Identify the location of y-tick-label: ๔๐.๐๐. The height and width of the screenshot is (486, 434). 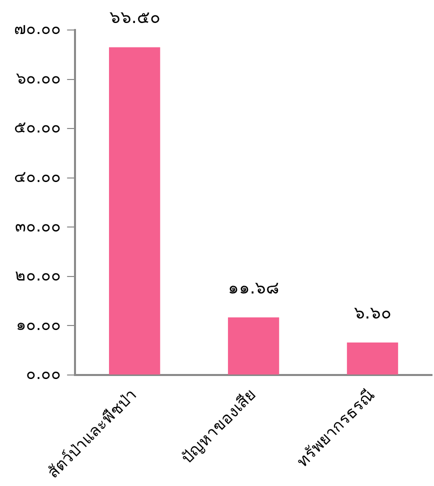
(38, 176).